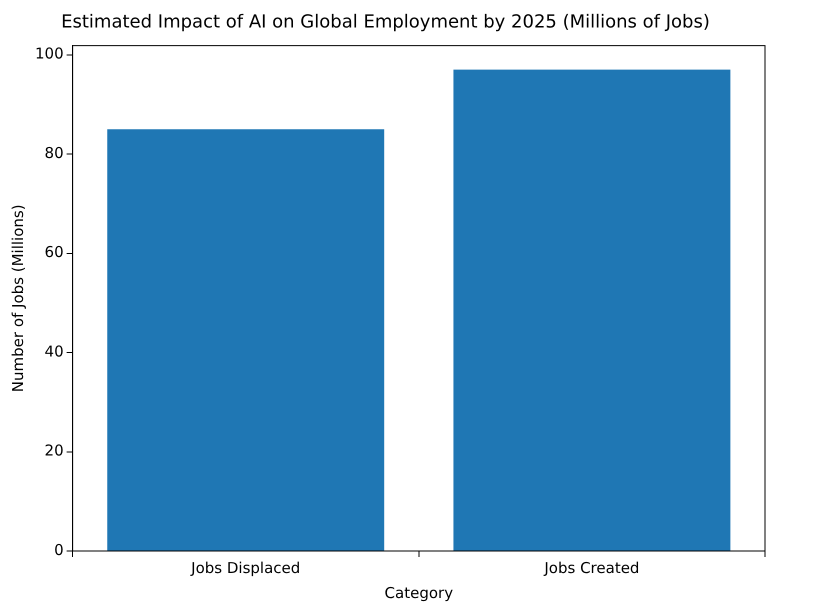 The width and height of the screenshot is (835, 611). What do you see at coordinates (17, 298) in the screenshot?
I see `y-axis-title: Number of Jobs (Millions)` at bounding box center [17, 298].